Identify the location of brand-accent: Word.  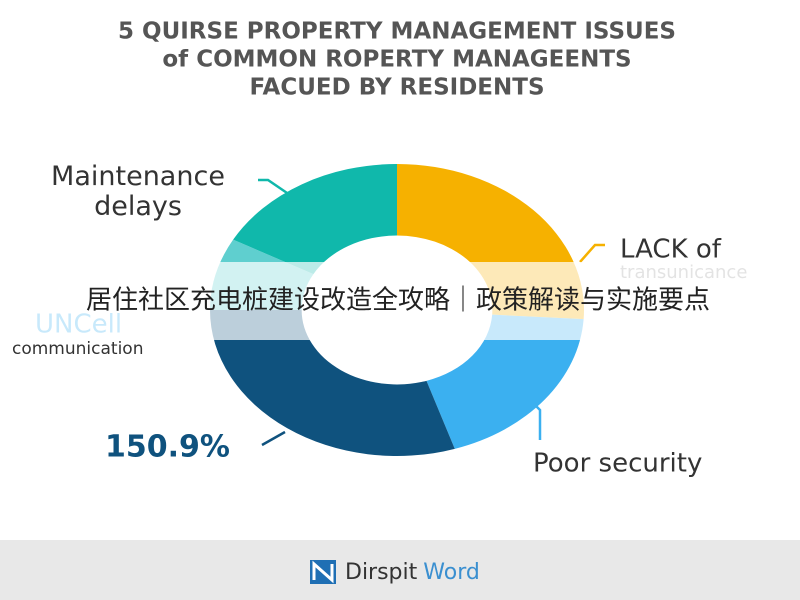
(451, 572).